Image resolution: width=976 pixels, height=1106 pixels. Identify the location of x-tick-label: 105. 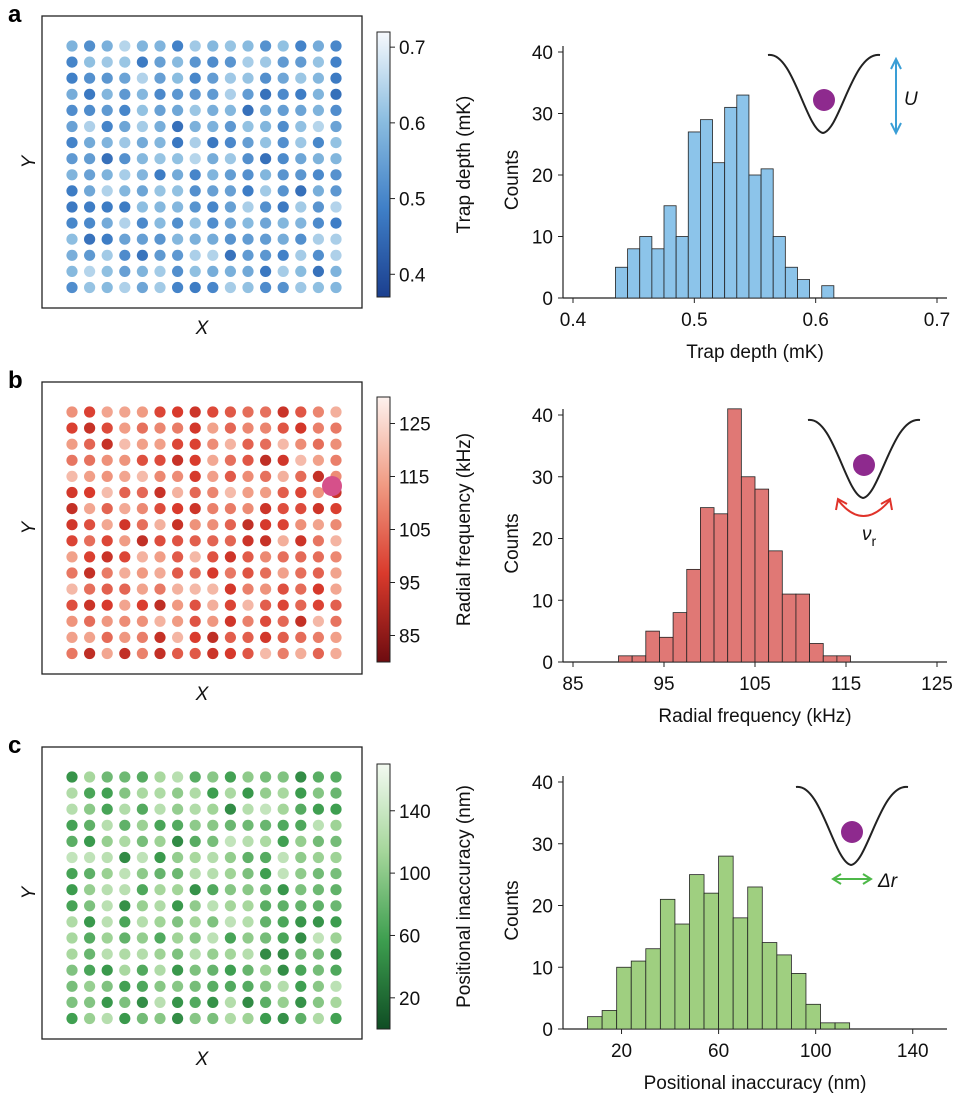
(755, 684).